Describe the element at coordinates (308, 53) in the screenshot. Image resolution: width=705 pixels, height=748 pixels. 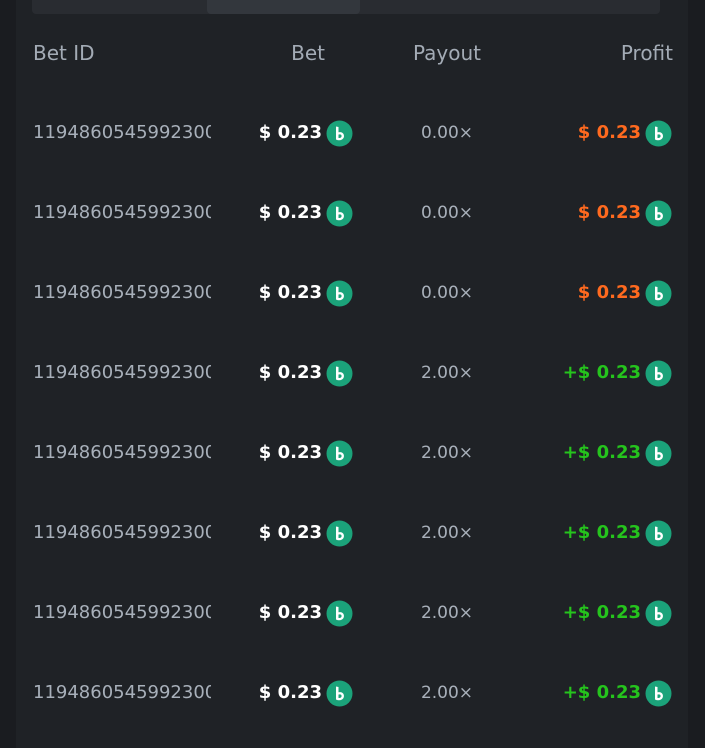
I see `column-header: Bet` at that location.